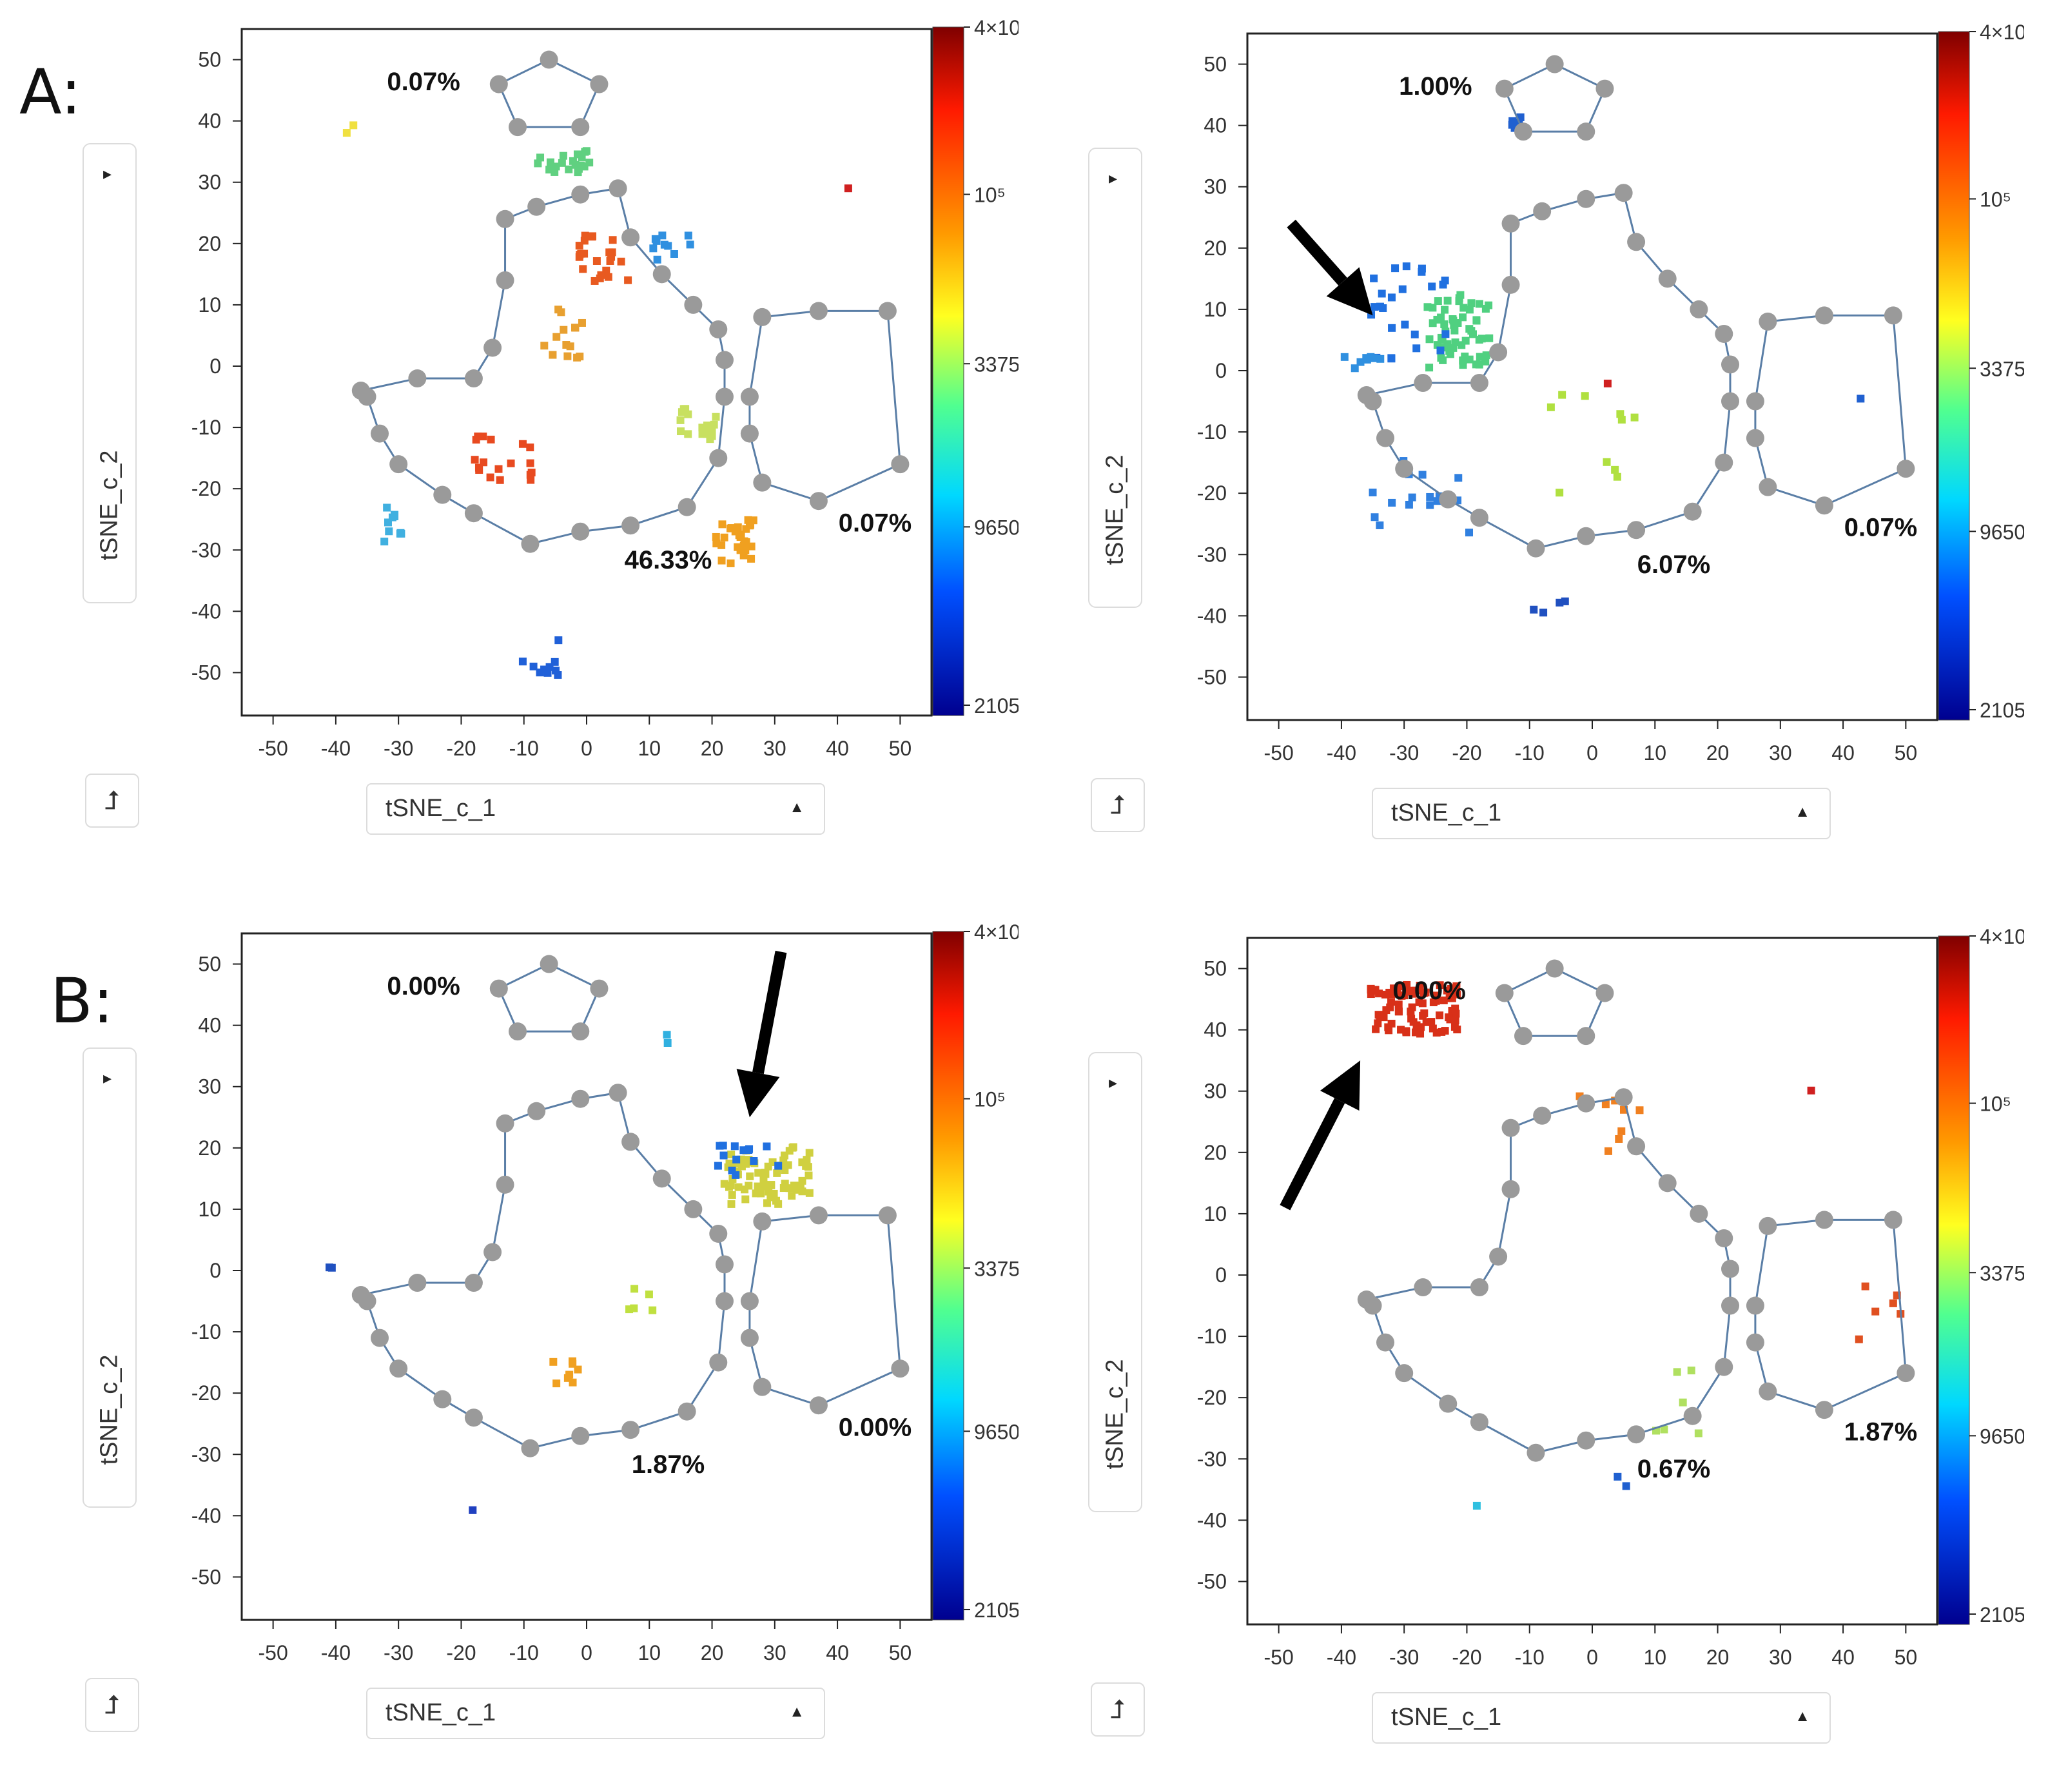 The image size is (2068, 1792). Describe the element at coordinates (1215, 125) in the screenshot. I see `y-tick-label: 40` at that location.